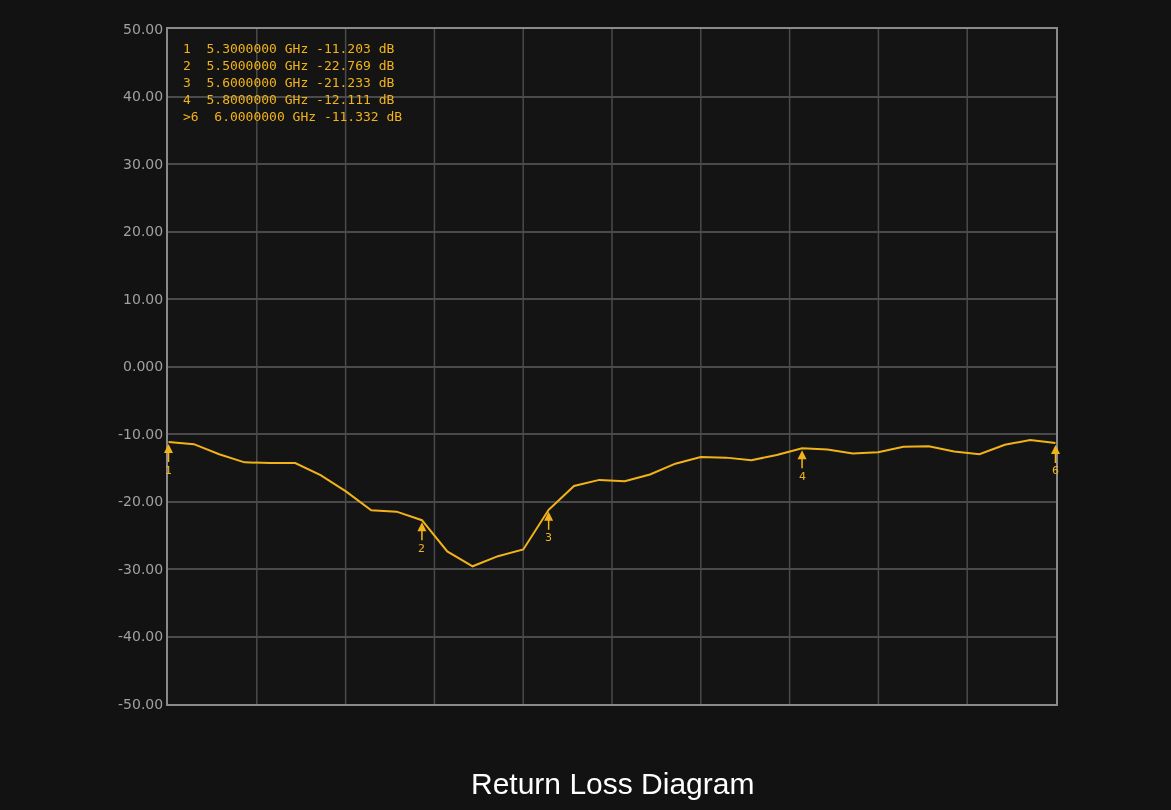  What do you see at coordinates (168, 470) in the screenshot?
I see `annotation: 1` at bounding box center [168, 470].